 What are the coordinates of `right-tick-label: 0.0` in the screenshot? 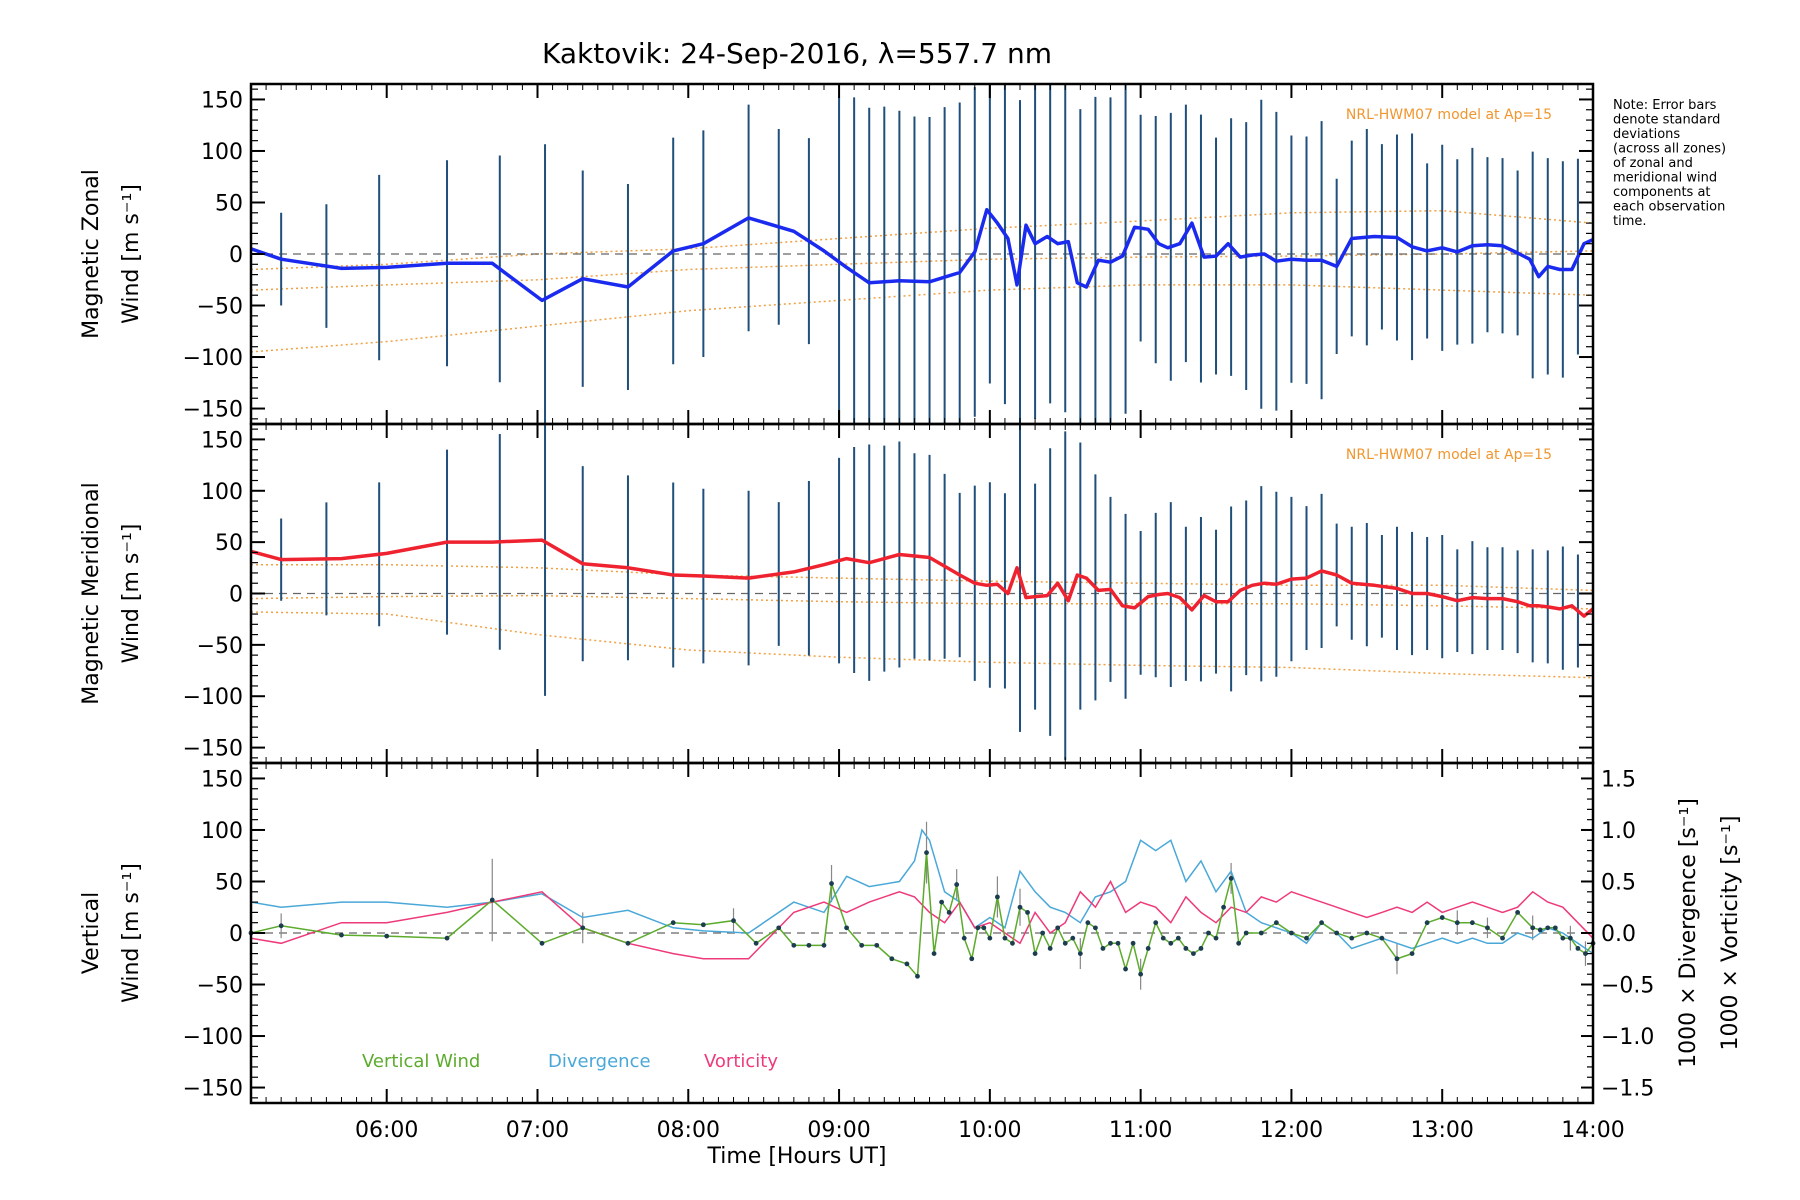 It's located at (1618, 934).